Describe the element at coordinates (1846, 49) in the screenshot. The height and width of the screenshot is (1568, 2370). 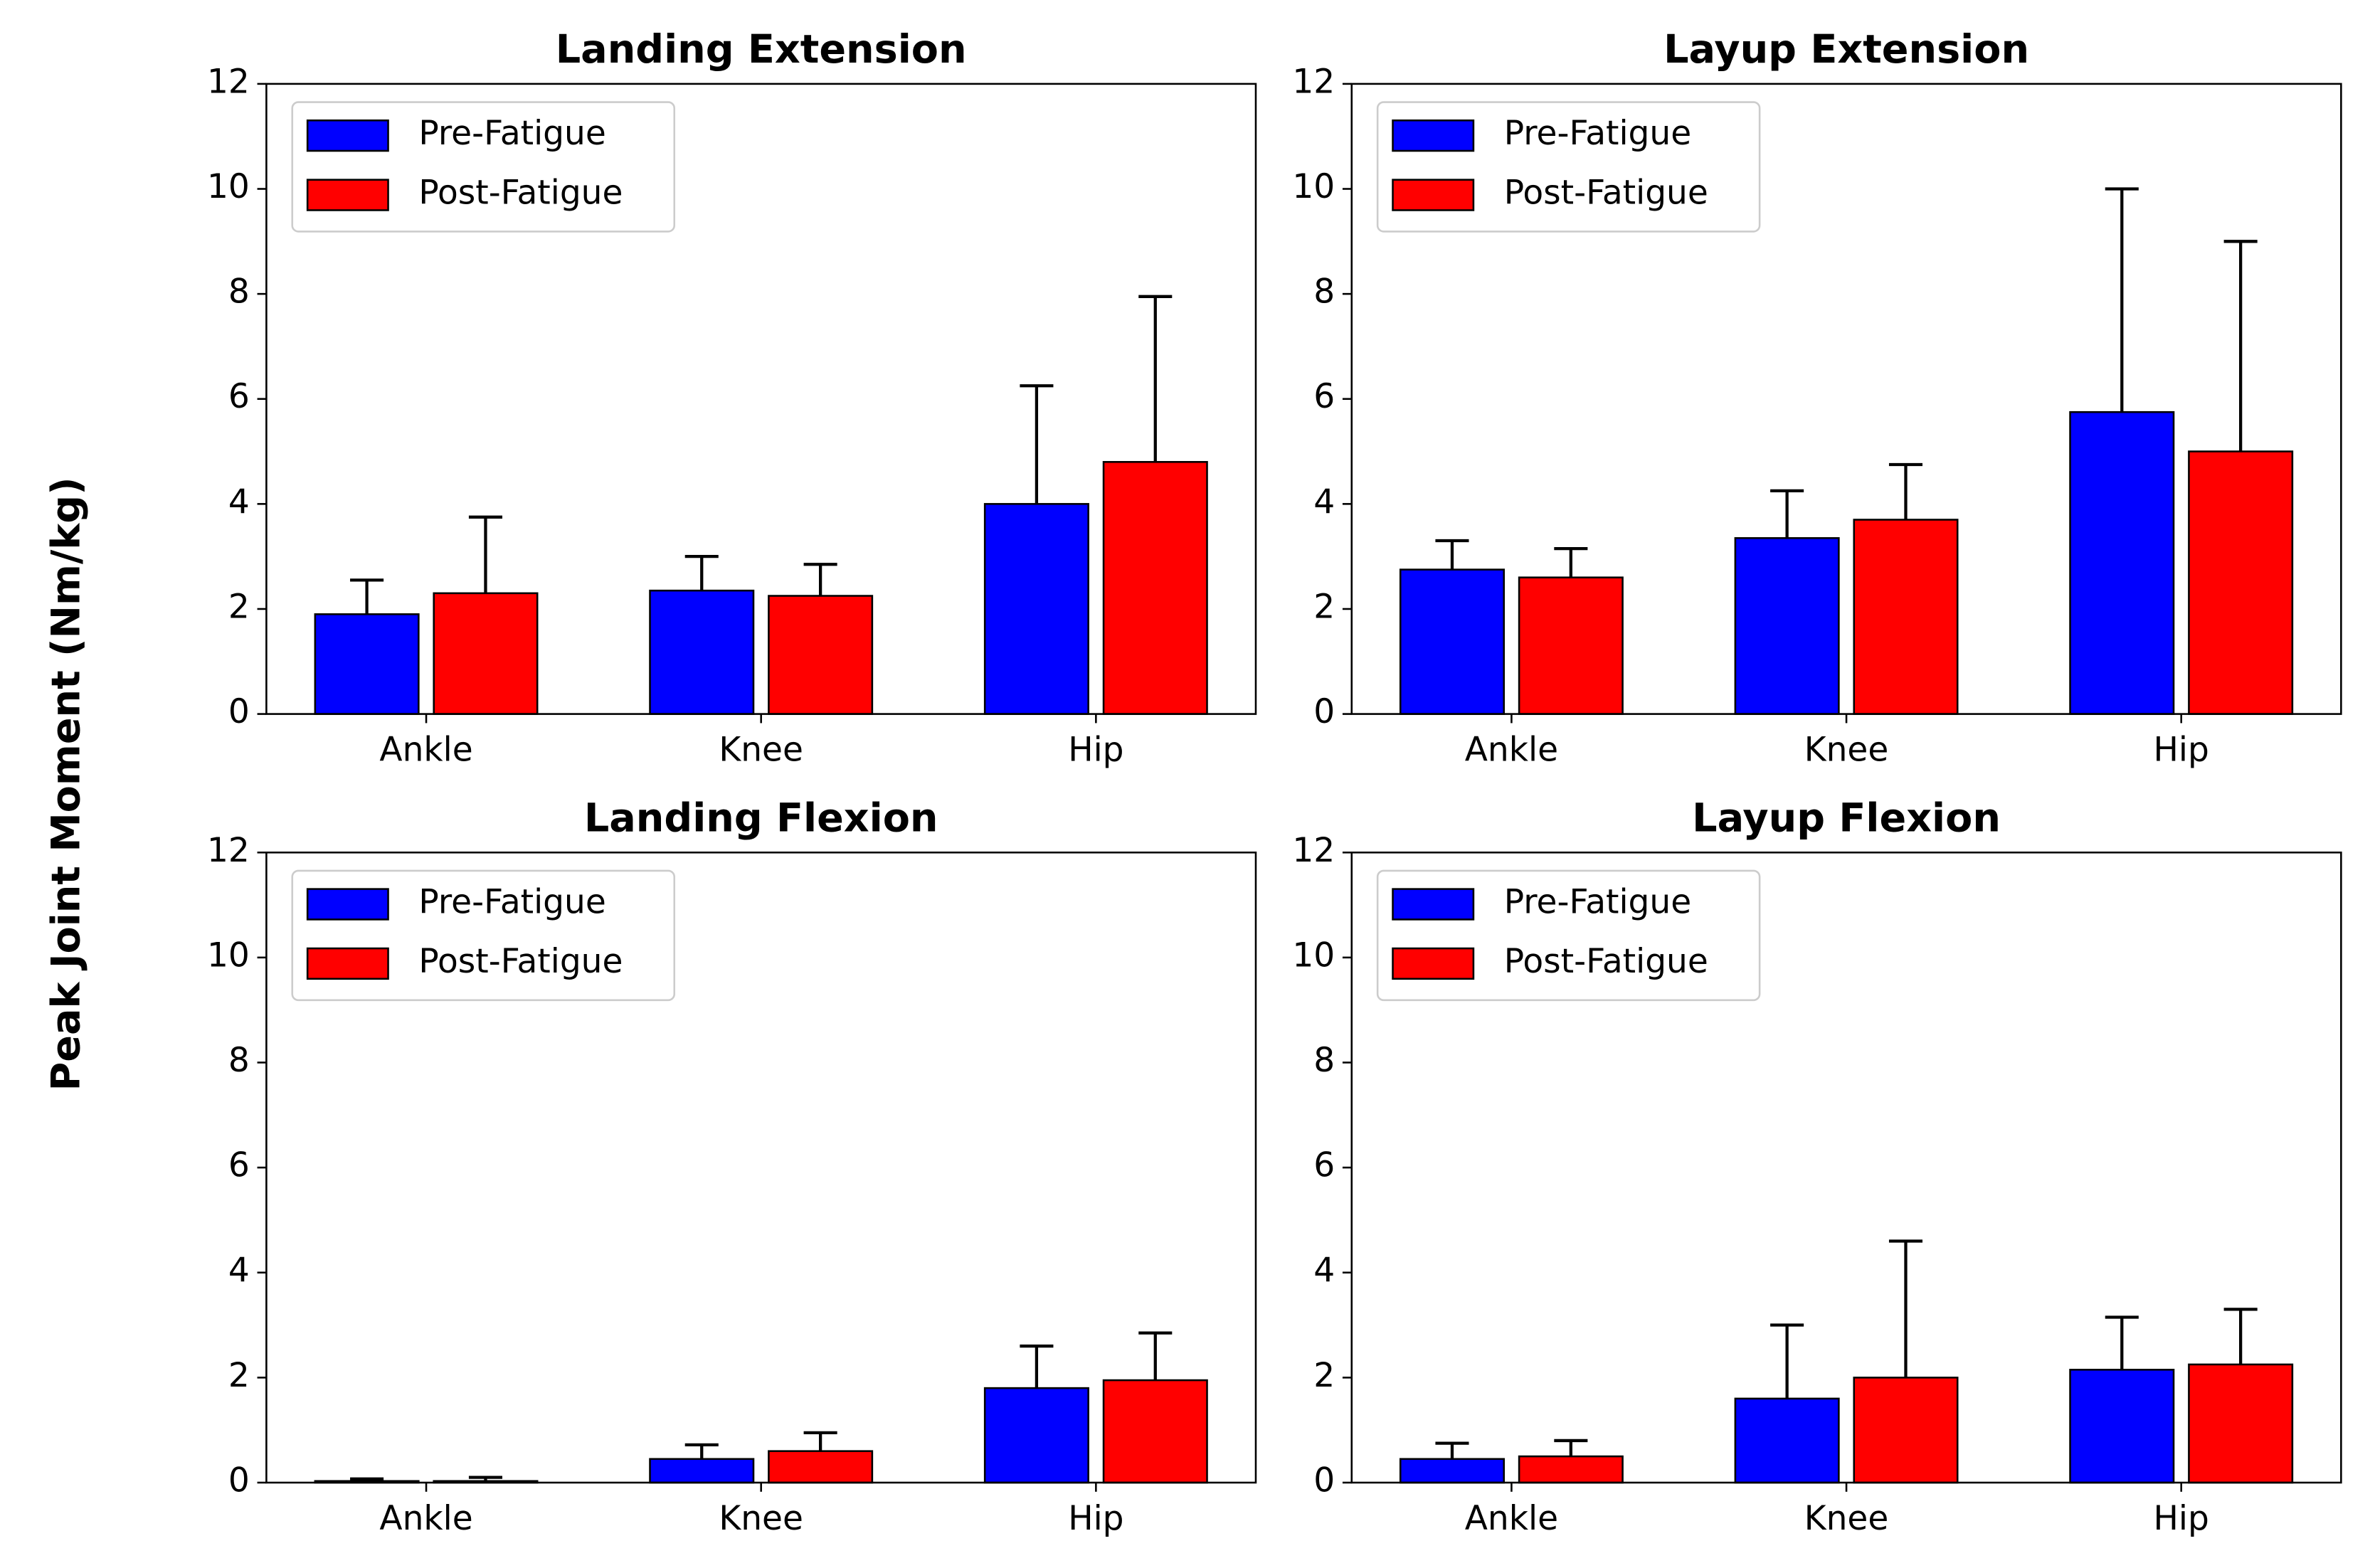
I see `subplot-title: Layup Extension` at that location.